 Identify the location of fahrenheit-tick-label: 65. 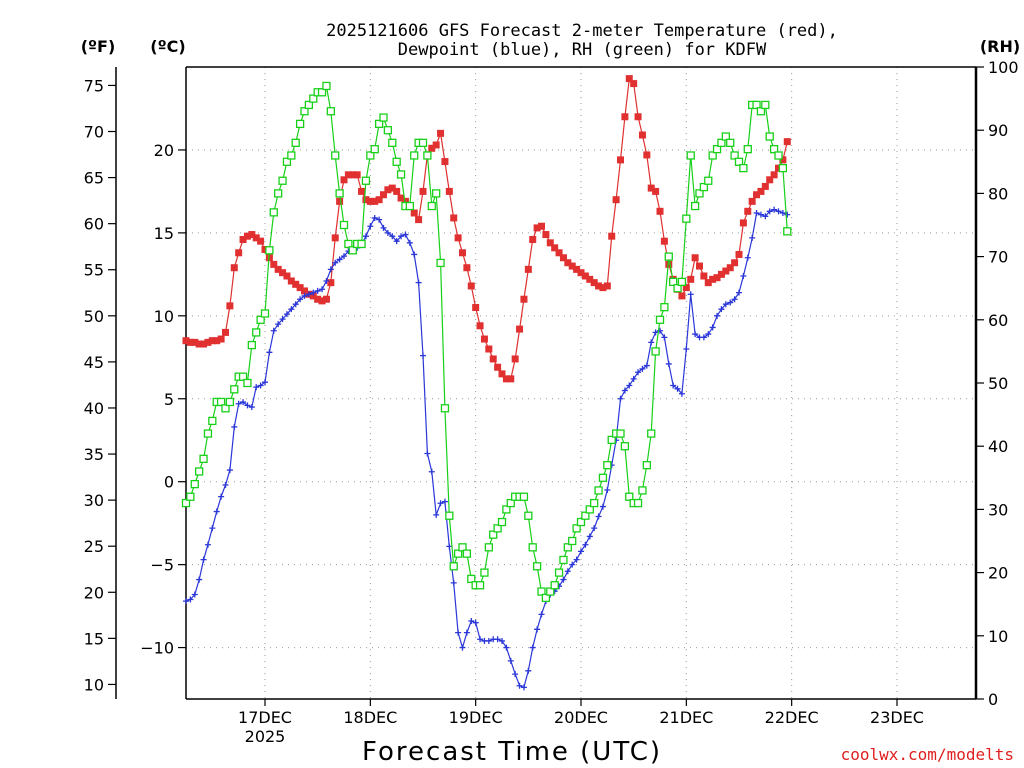
(94, 178).